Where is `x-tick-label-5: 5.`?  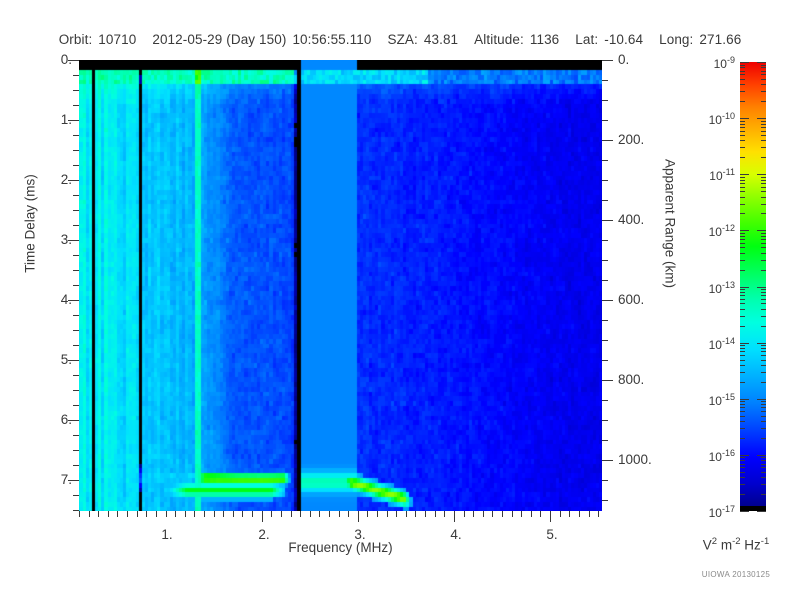
x-tick-label-5: 5. is located at coordinates (552, 534).